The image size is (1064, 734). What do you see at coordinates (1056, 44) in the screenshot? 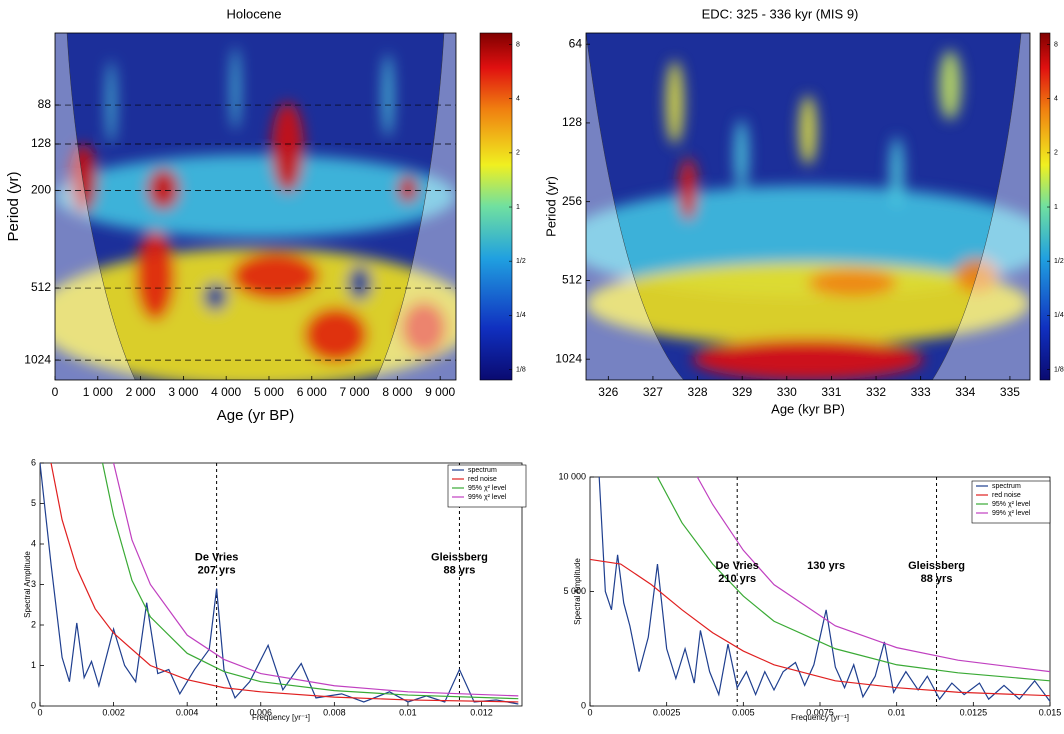
I see `colorbar-tick-label: 8` at bounding box center [1056, 44].